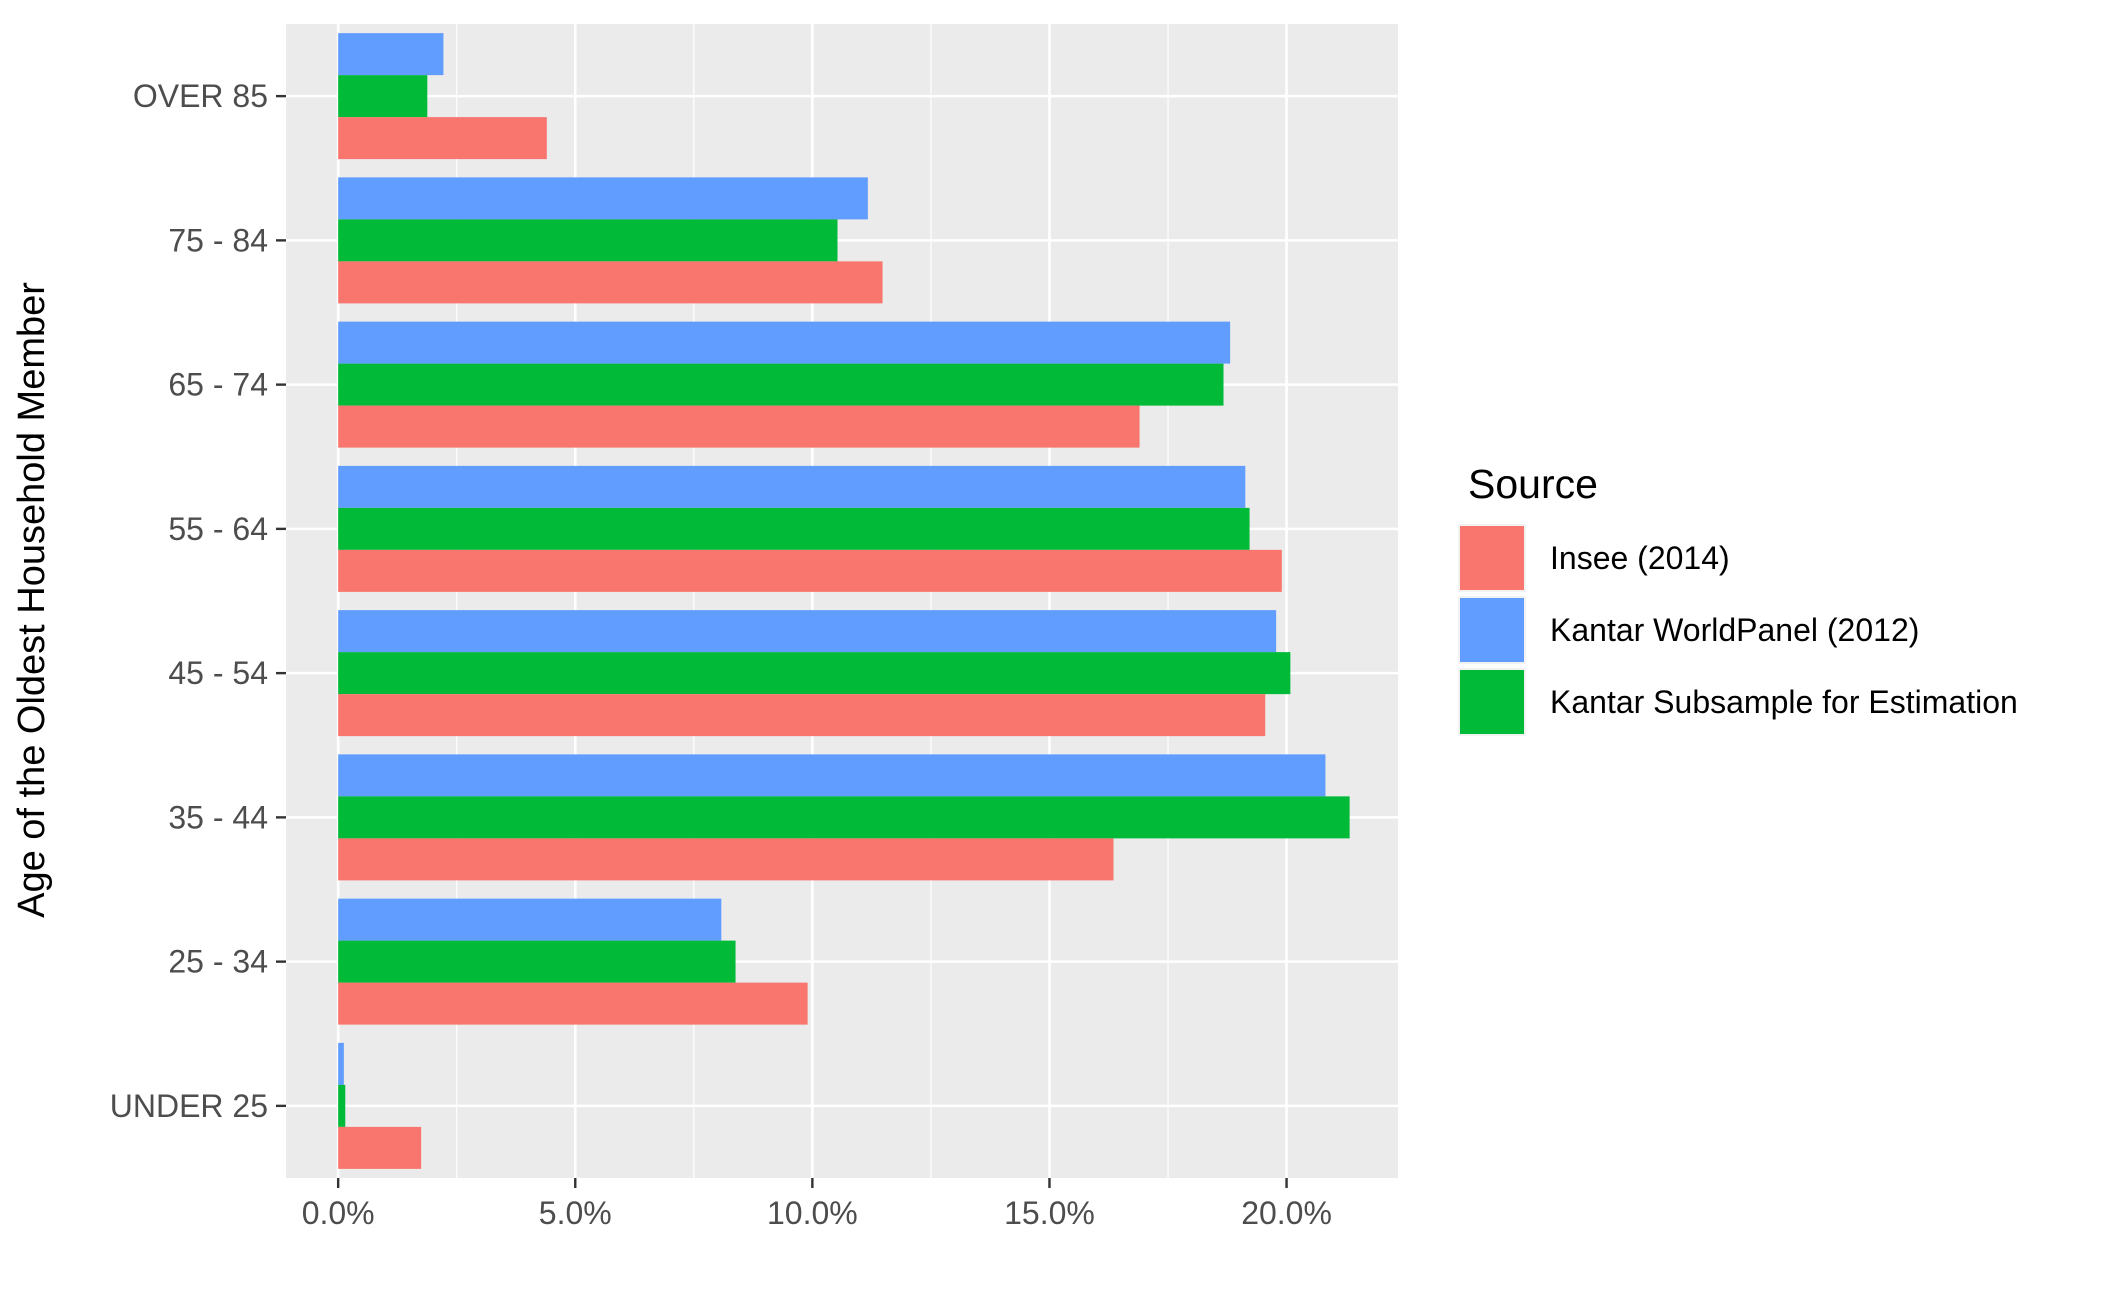 The image size is (2125, 1304). I want to click on legend-label-kantar-subsample-for-estimation: Kantar Subsample for Estimation, so click(1784, 702).